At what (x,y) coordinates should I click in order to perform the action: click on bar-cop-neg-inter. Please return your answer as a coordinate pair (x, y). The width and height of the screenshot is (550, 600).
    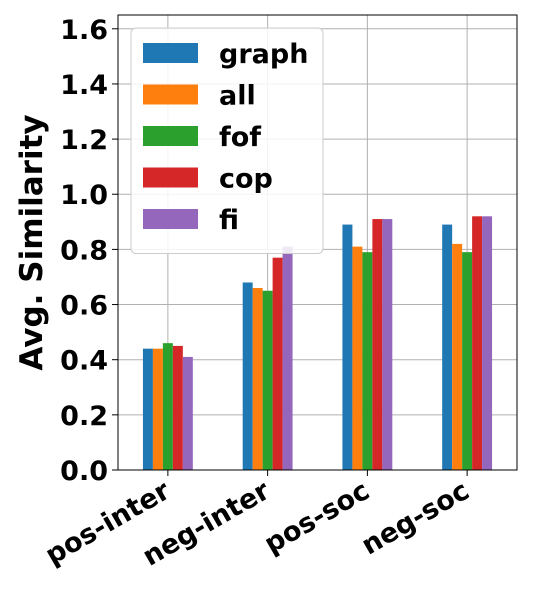
    Looking at the image, I should click on (277, 363).